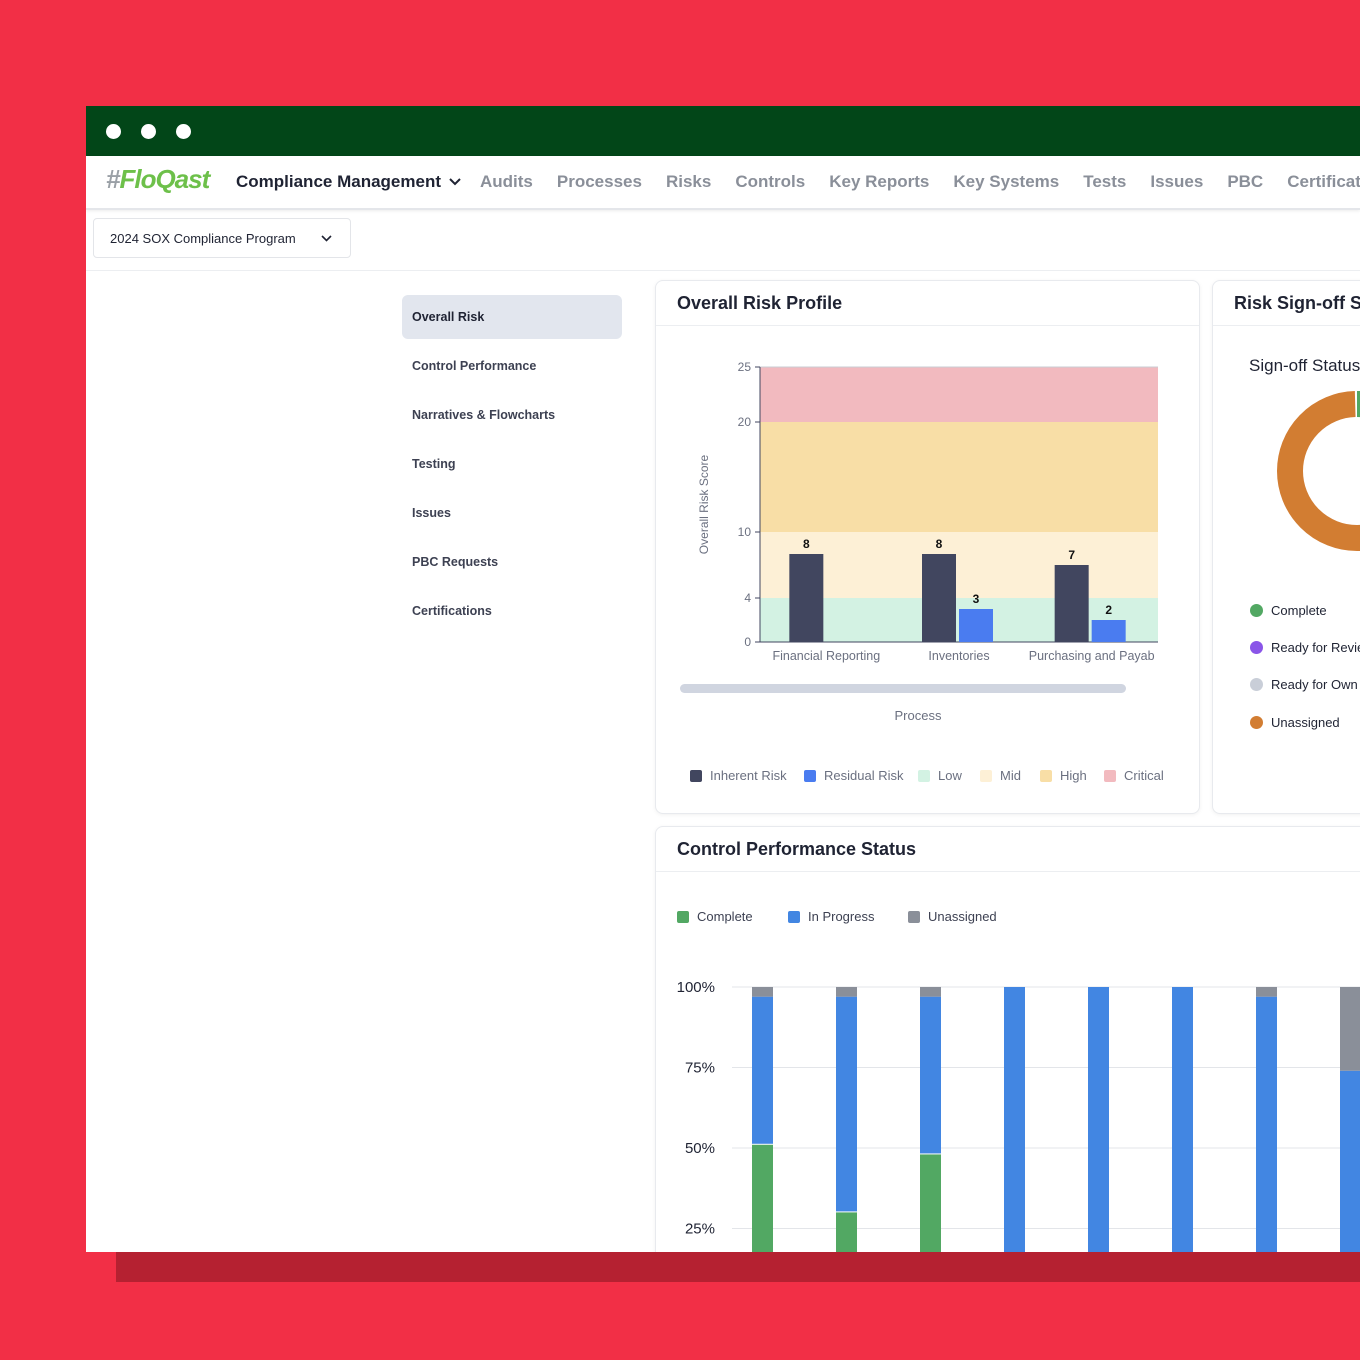 Image resolution: width=1360 pixels, height=1360 pixels. I want to click on program-select: 2024 SOX Compliance Program, so click(222, 238).